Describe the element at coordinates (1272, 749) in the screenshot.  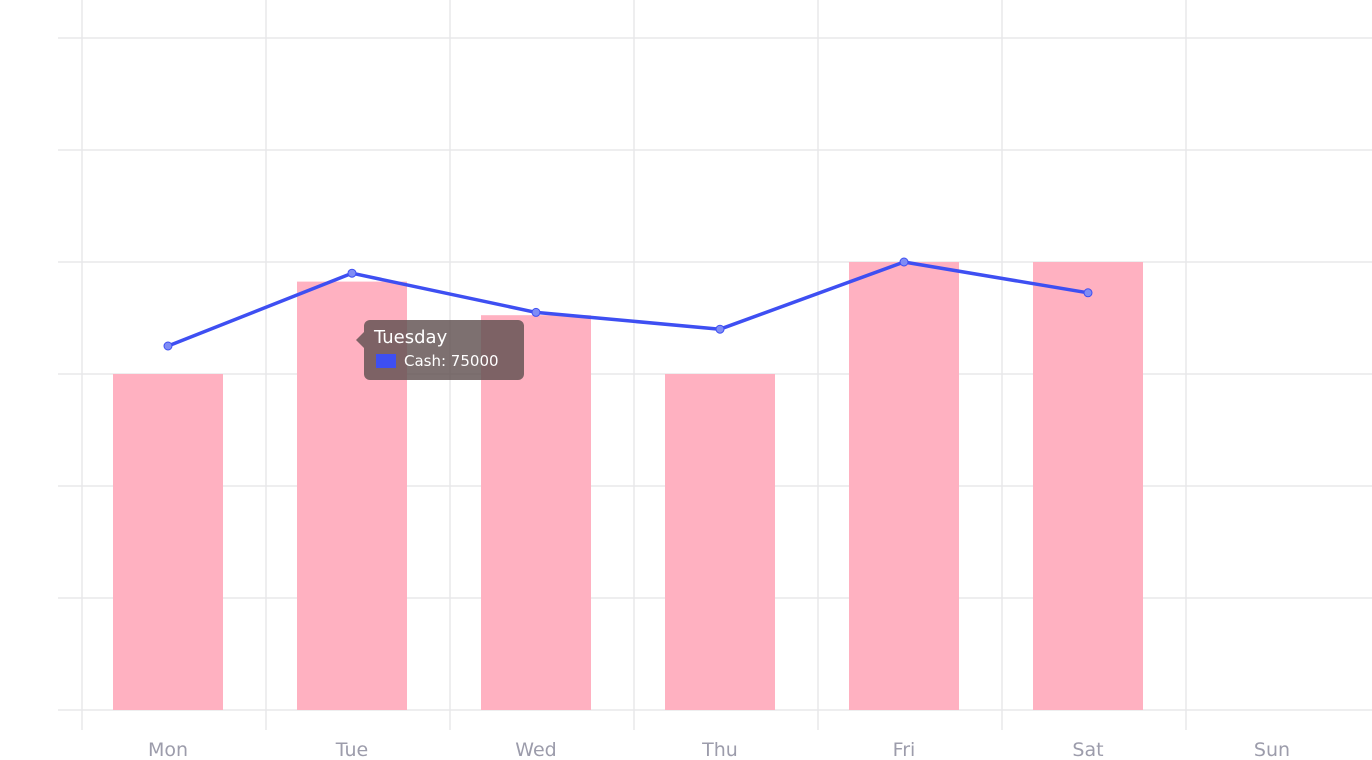
I see `x-tick-label: Sun` at that location.